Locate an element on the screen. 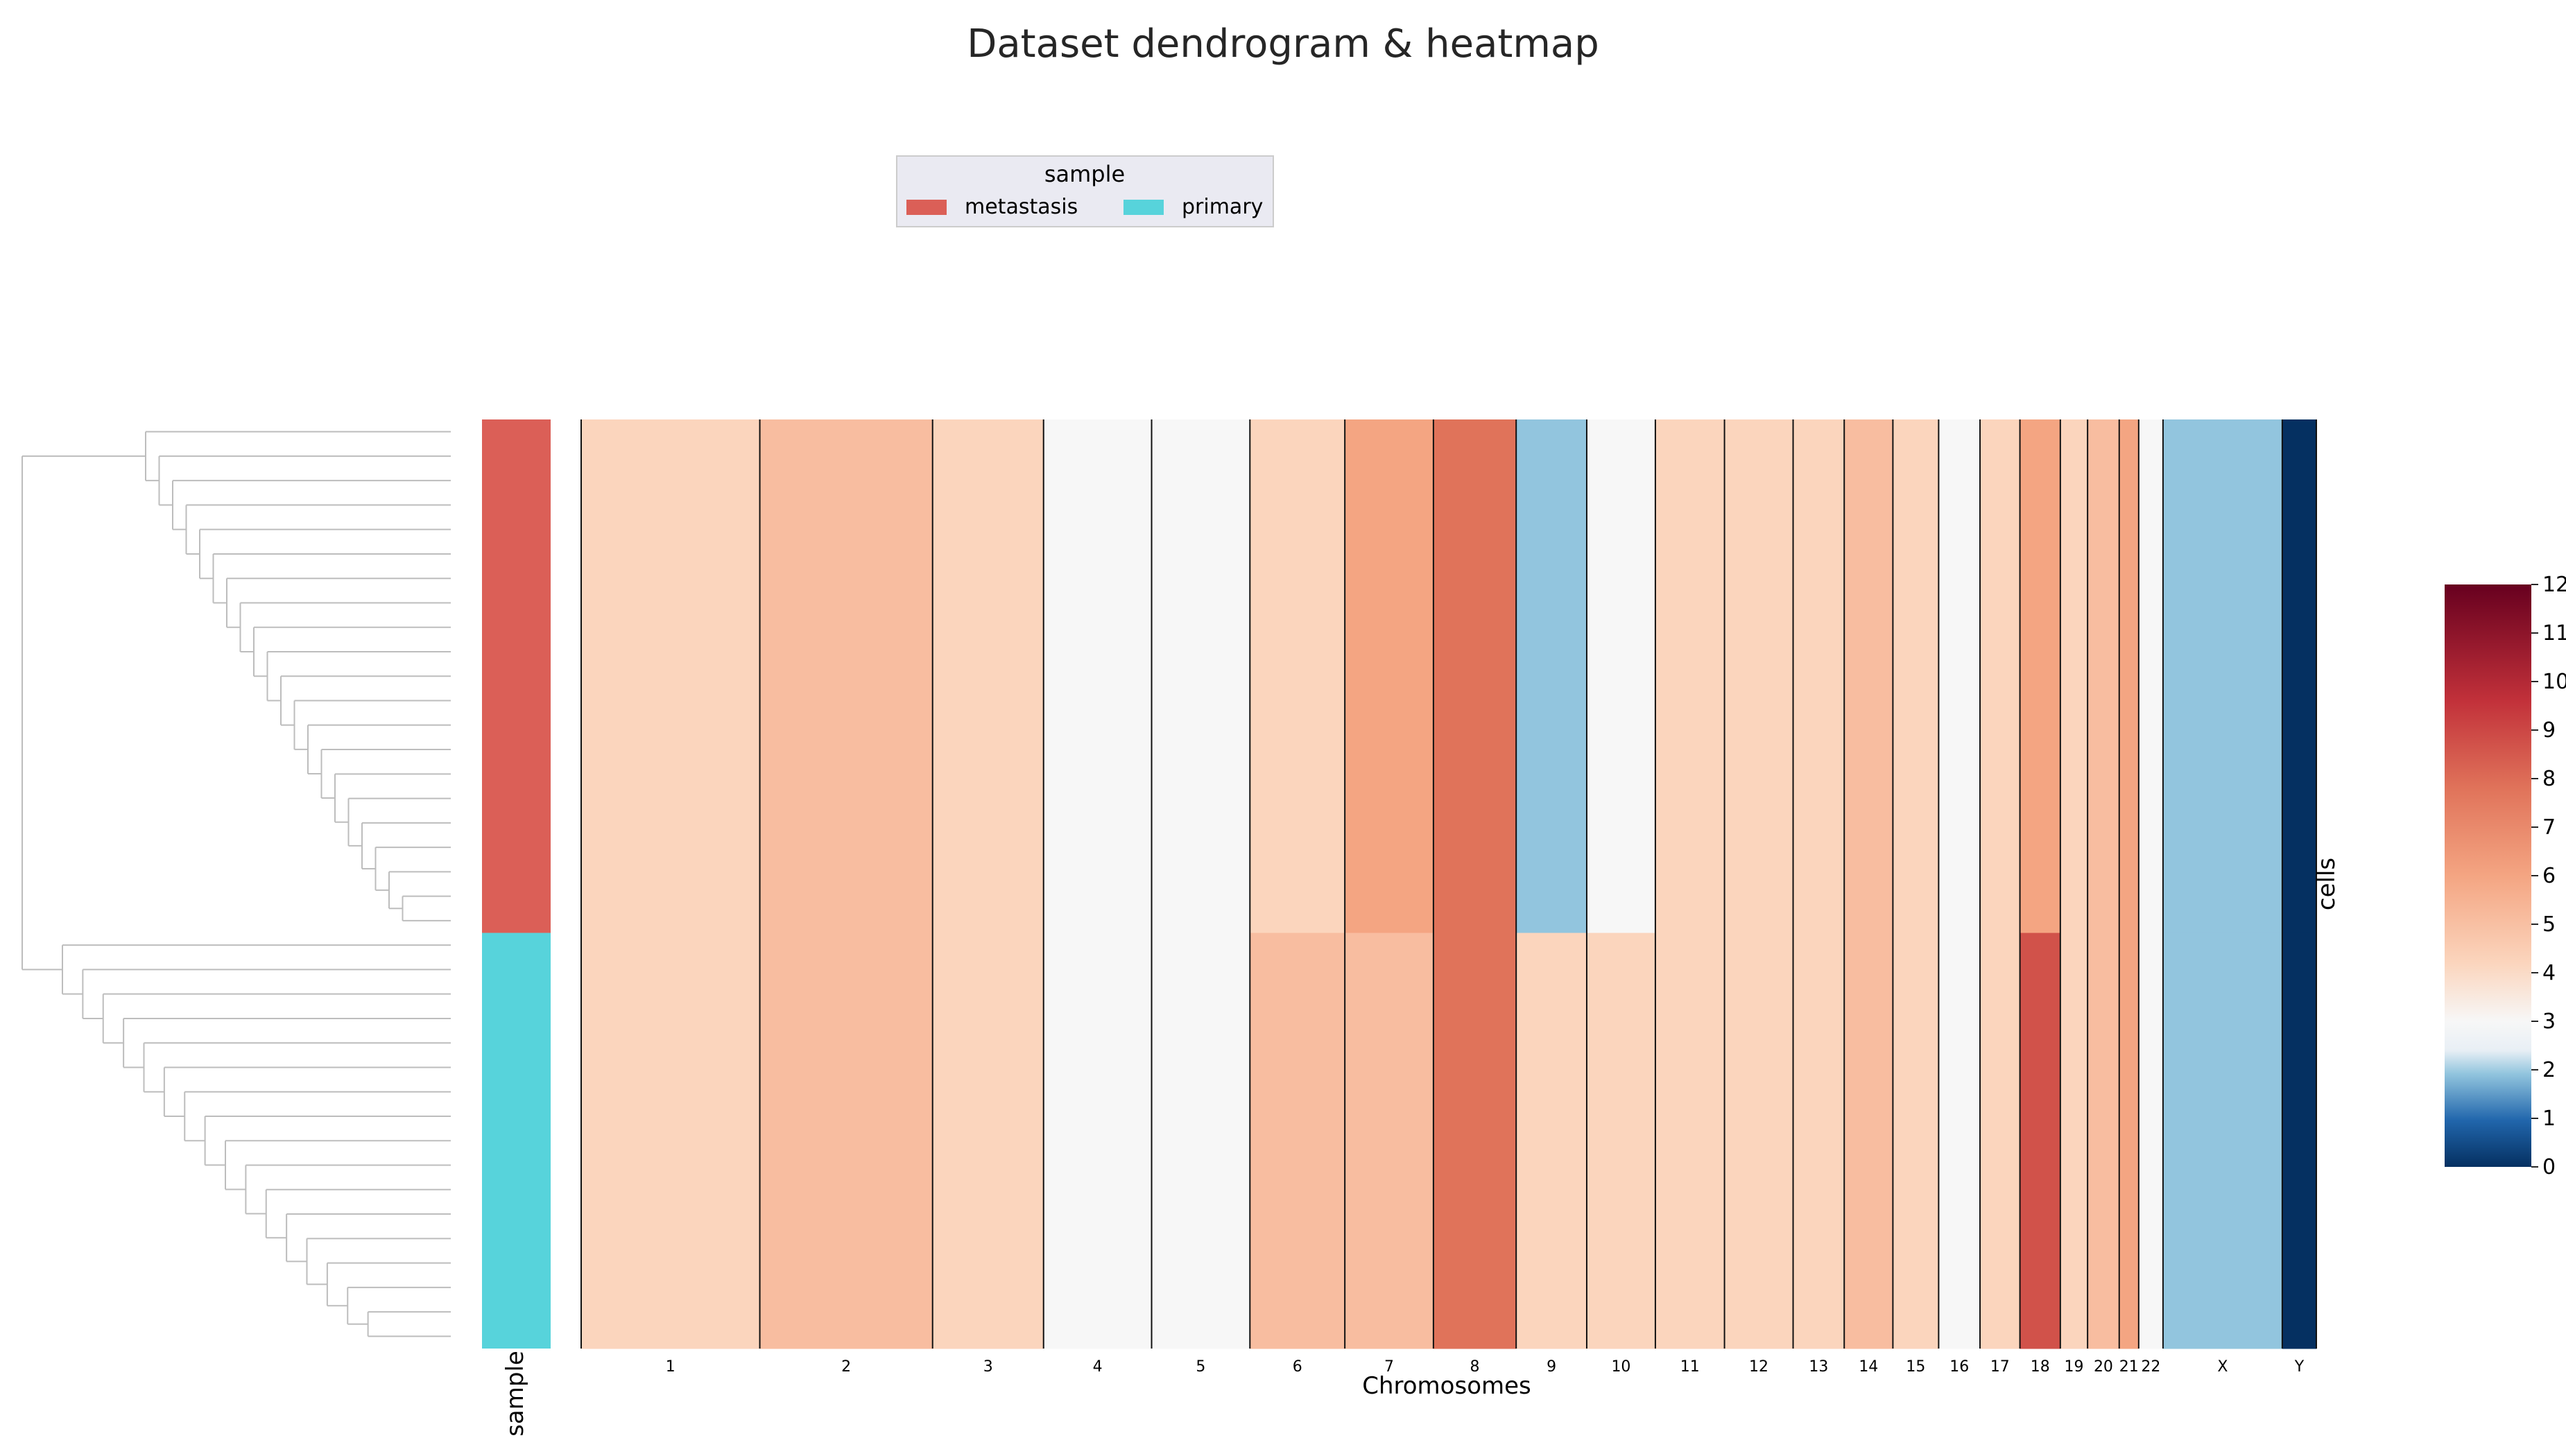 Image resolution: width=2566 pixels, height=1456 pixels. heatmap-cell-chr8-metastasis is located at coordinates (1475, 676).